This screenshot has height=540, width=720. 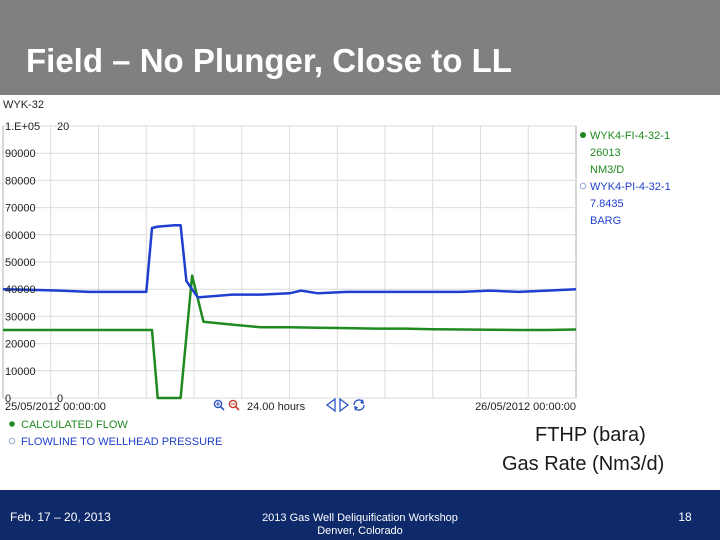 What do you see at coordinates (22, 127) in the screenshot?
I see `left-tick-label: 1.E+05` at bounding box center [22, 127].